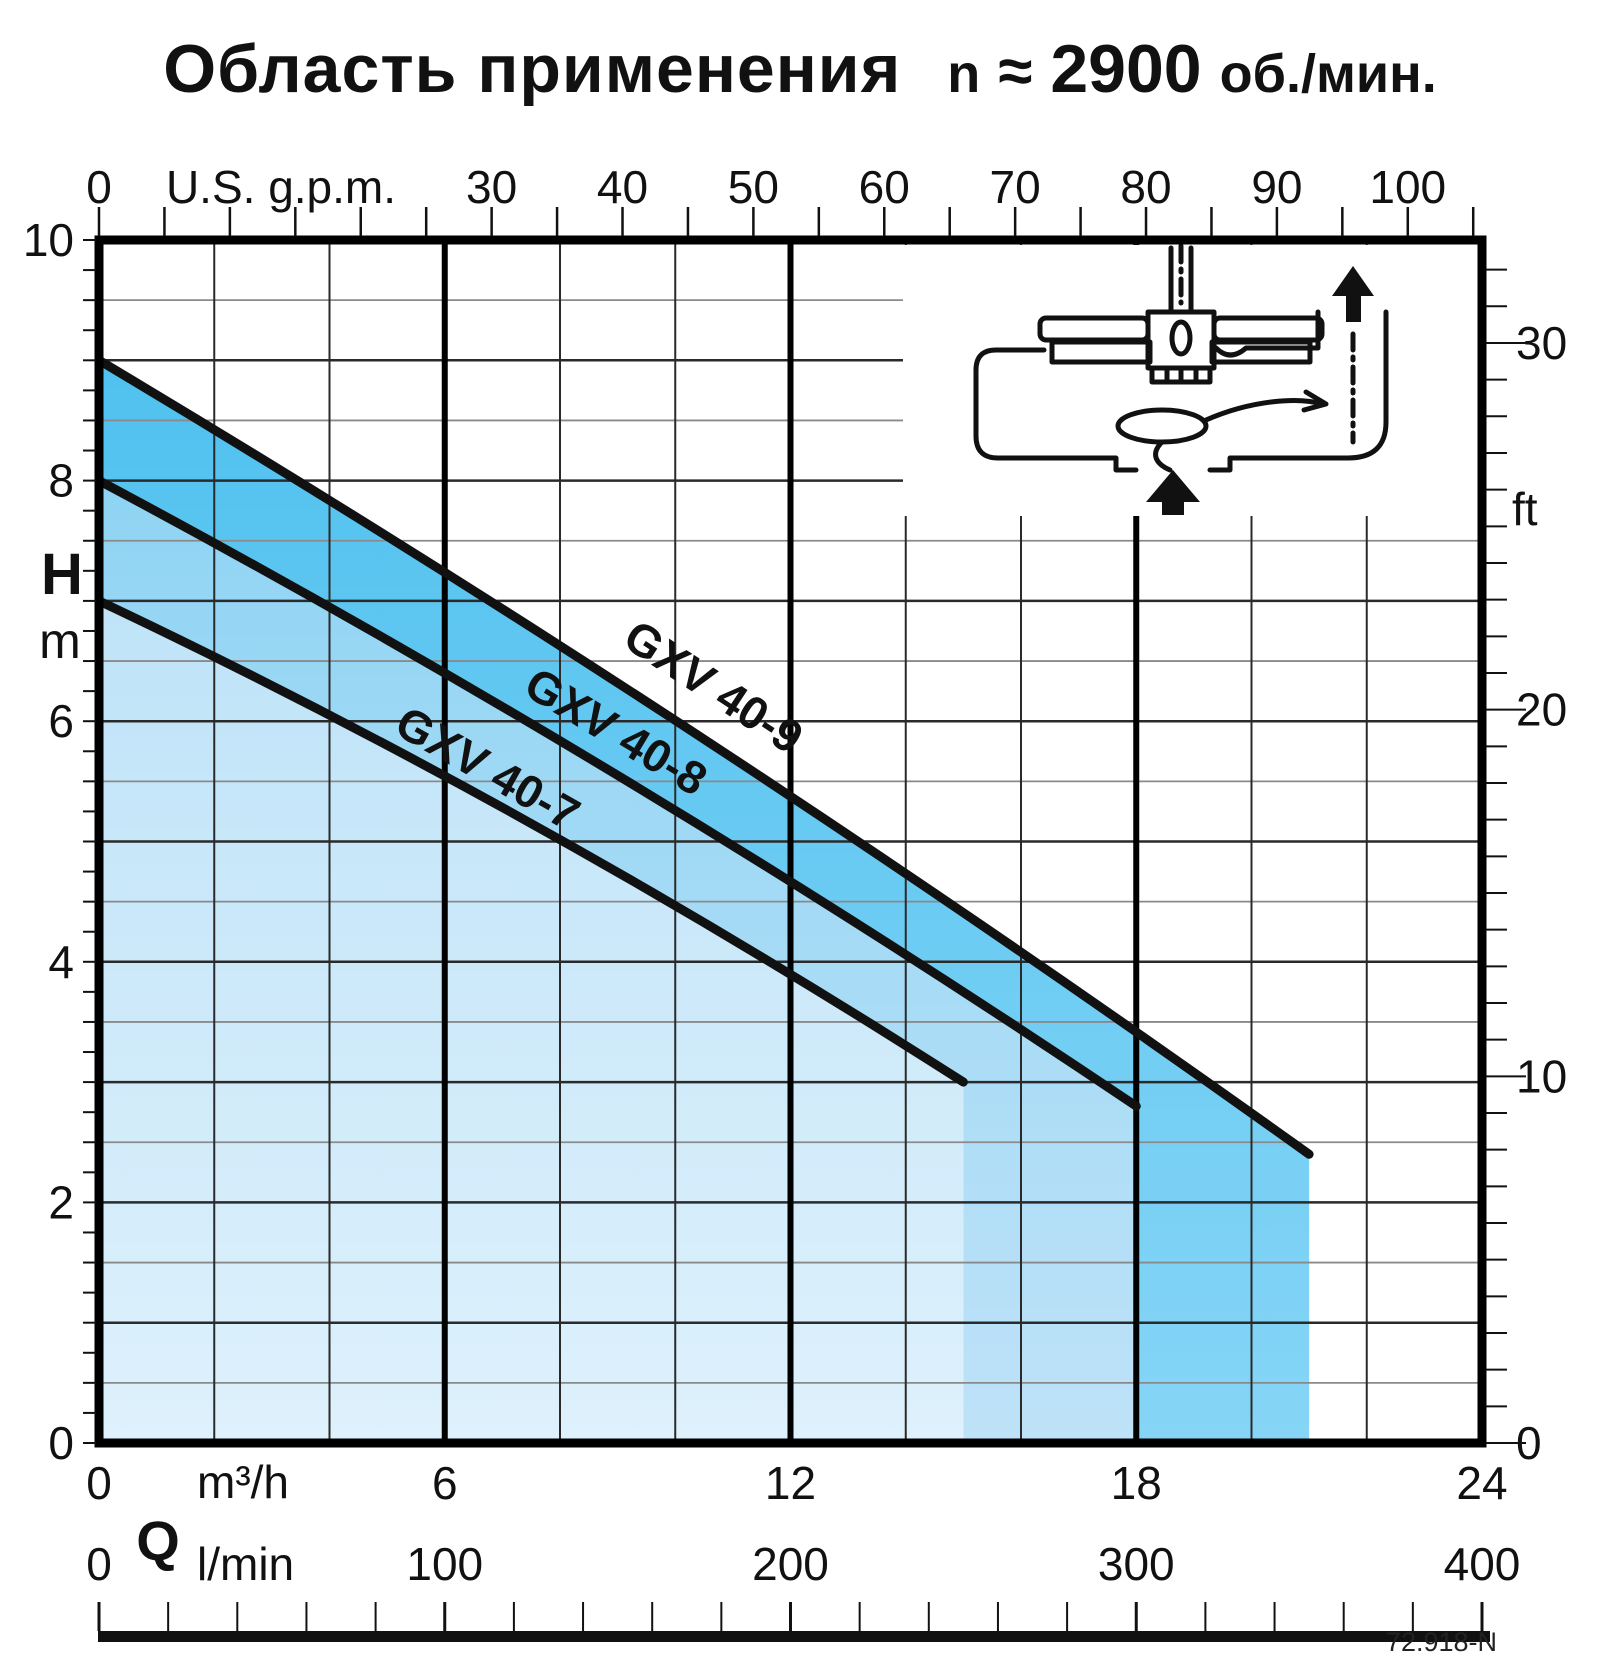 Image resolution: width=1600 pixels, height=1673 pixels. I want to click on title-speed-units: об./мин., so click(1328, 74).